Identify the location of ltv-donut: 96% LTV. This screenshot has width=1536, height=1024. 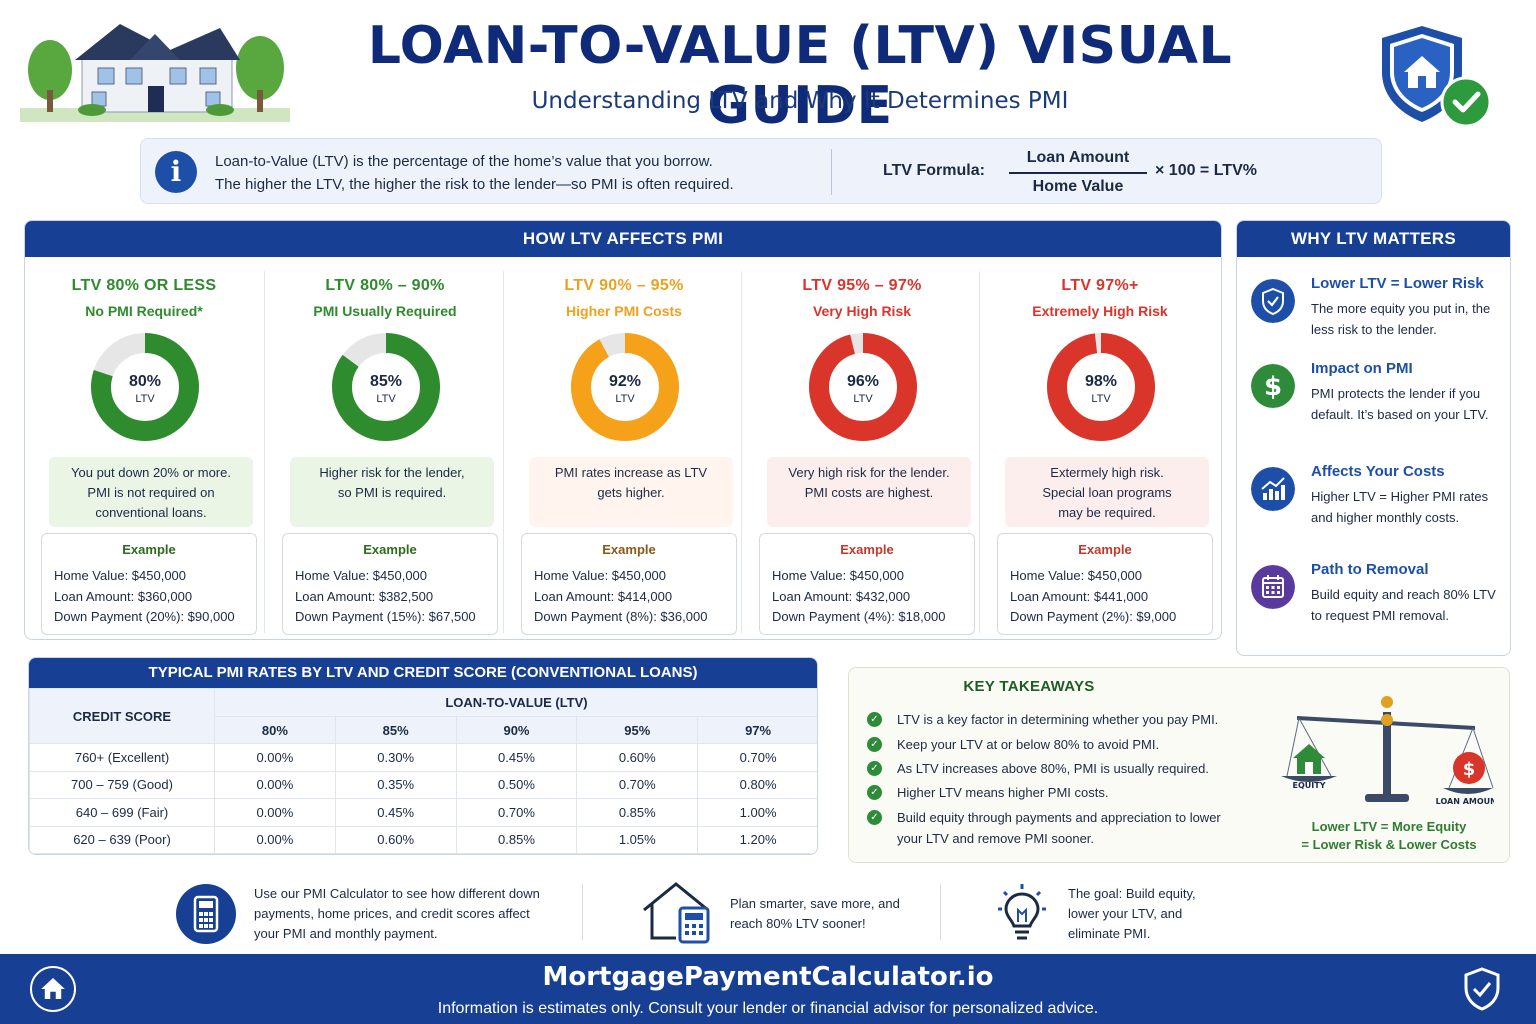
(863, 387).